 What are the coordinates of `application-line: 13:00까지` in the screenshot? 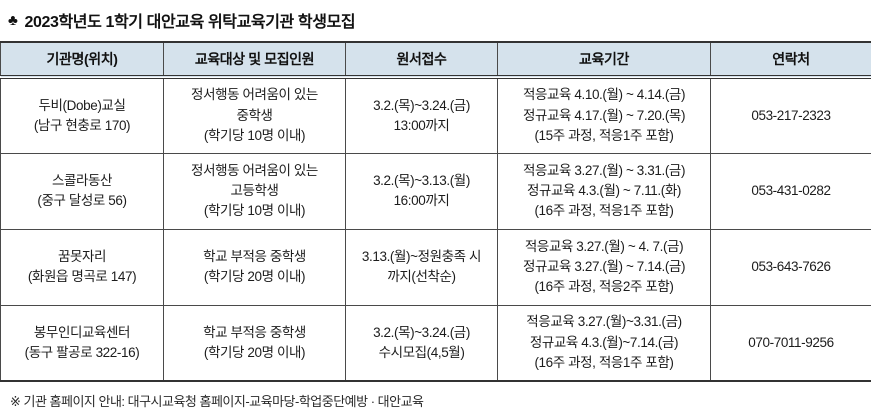 It's located at (421, 125).